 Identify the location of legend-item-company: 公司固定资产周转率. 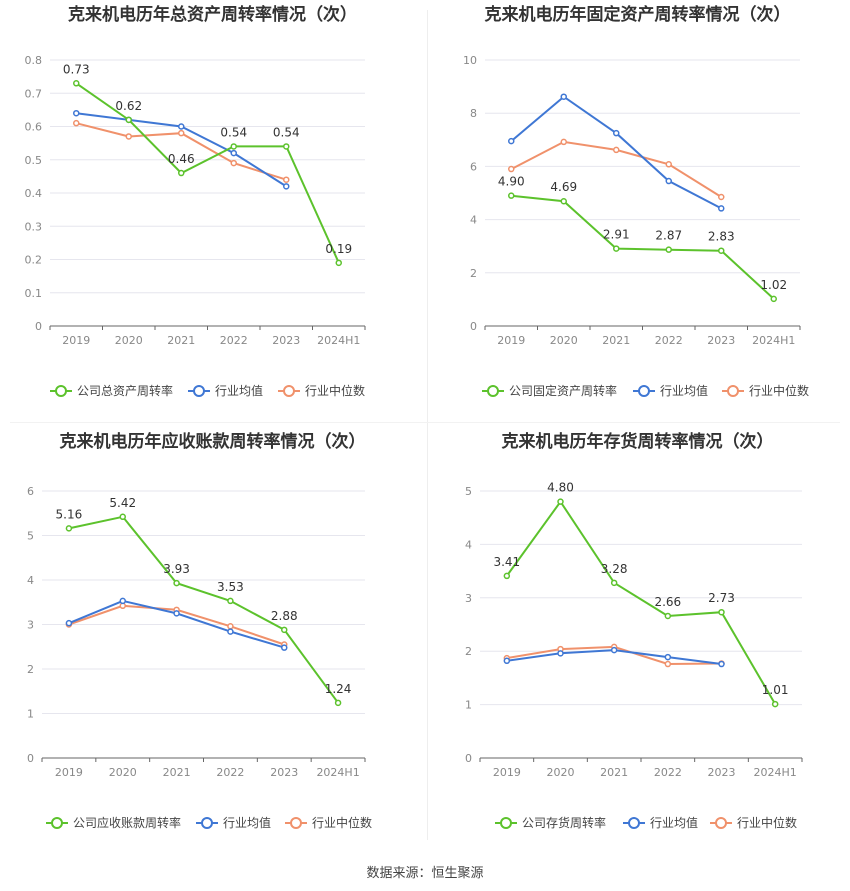
(549, 390).